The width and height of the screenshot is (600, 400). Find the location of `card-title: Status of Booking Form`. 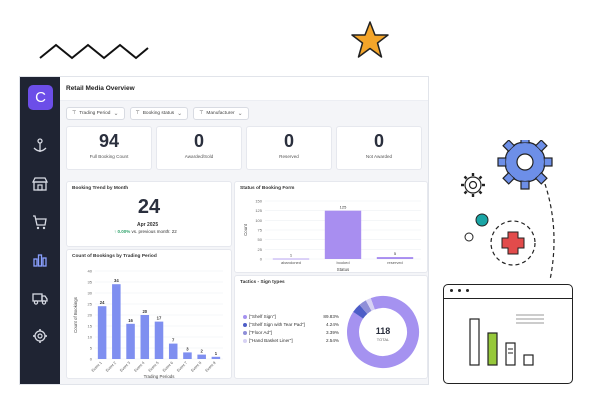

card-title: Status of Booking Form is located at coordinates (267, 188).